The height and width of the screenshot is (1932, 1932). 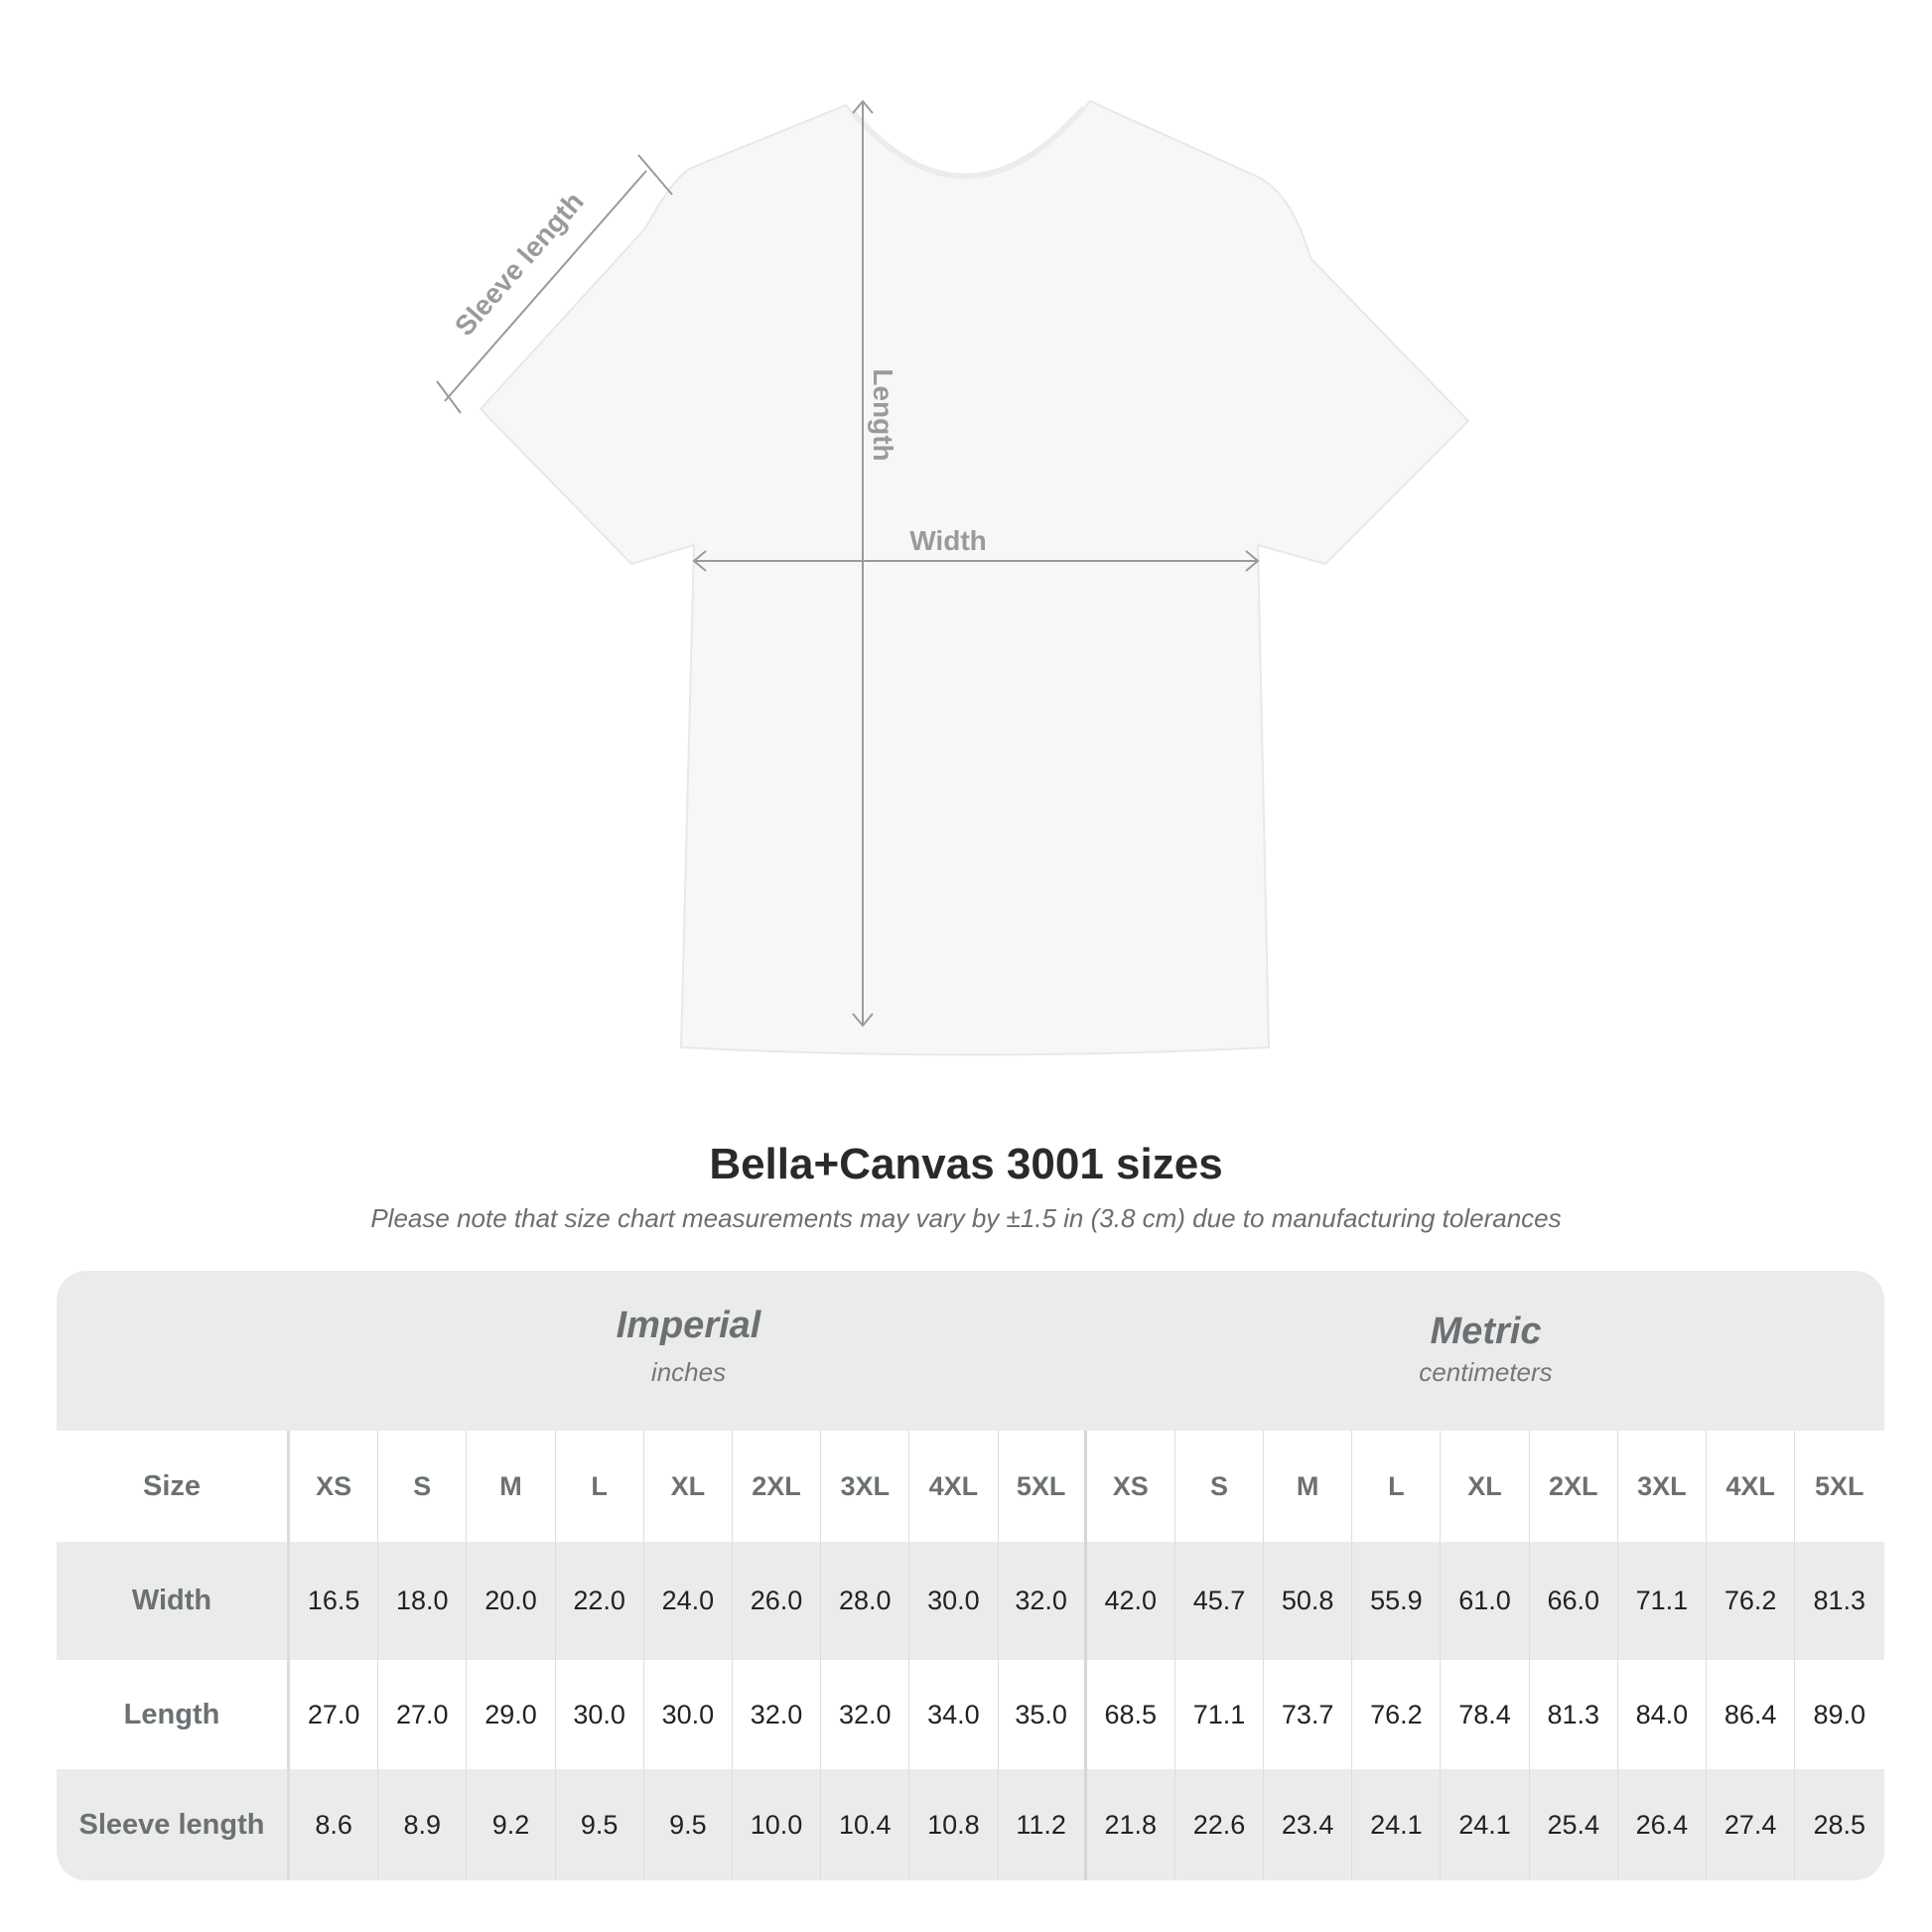 What do you see at coordinates (1486, 1372) in the screenshot?
I see `metric-unit: centimeters` at bounding box center [1486, 1372].